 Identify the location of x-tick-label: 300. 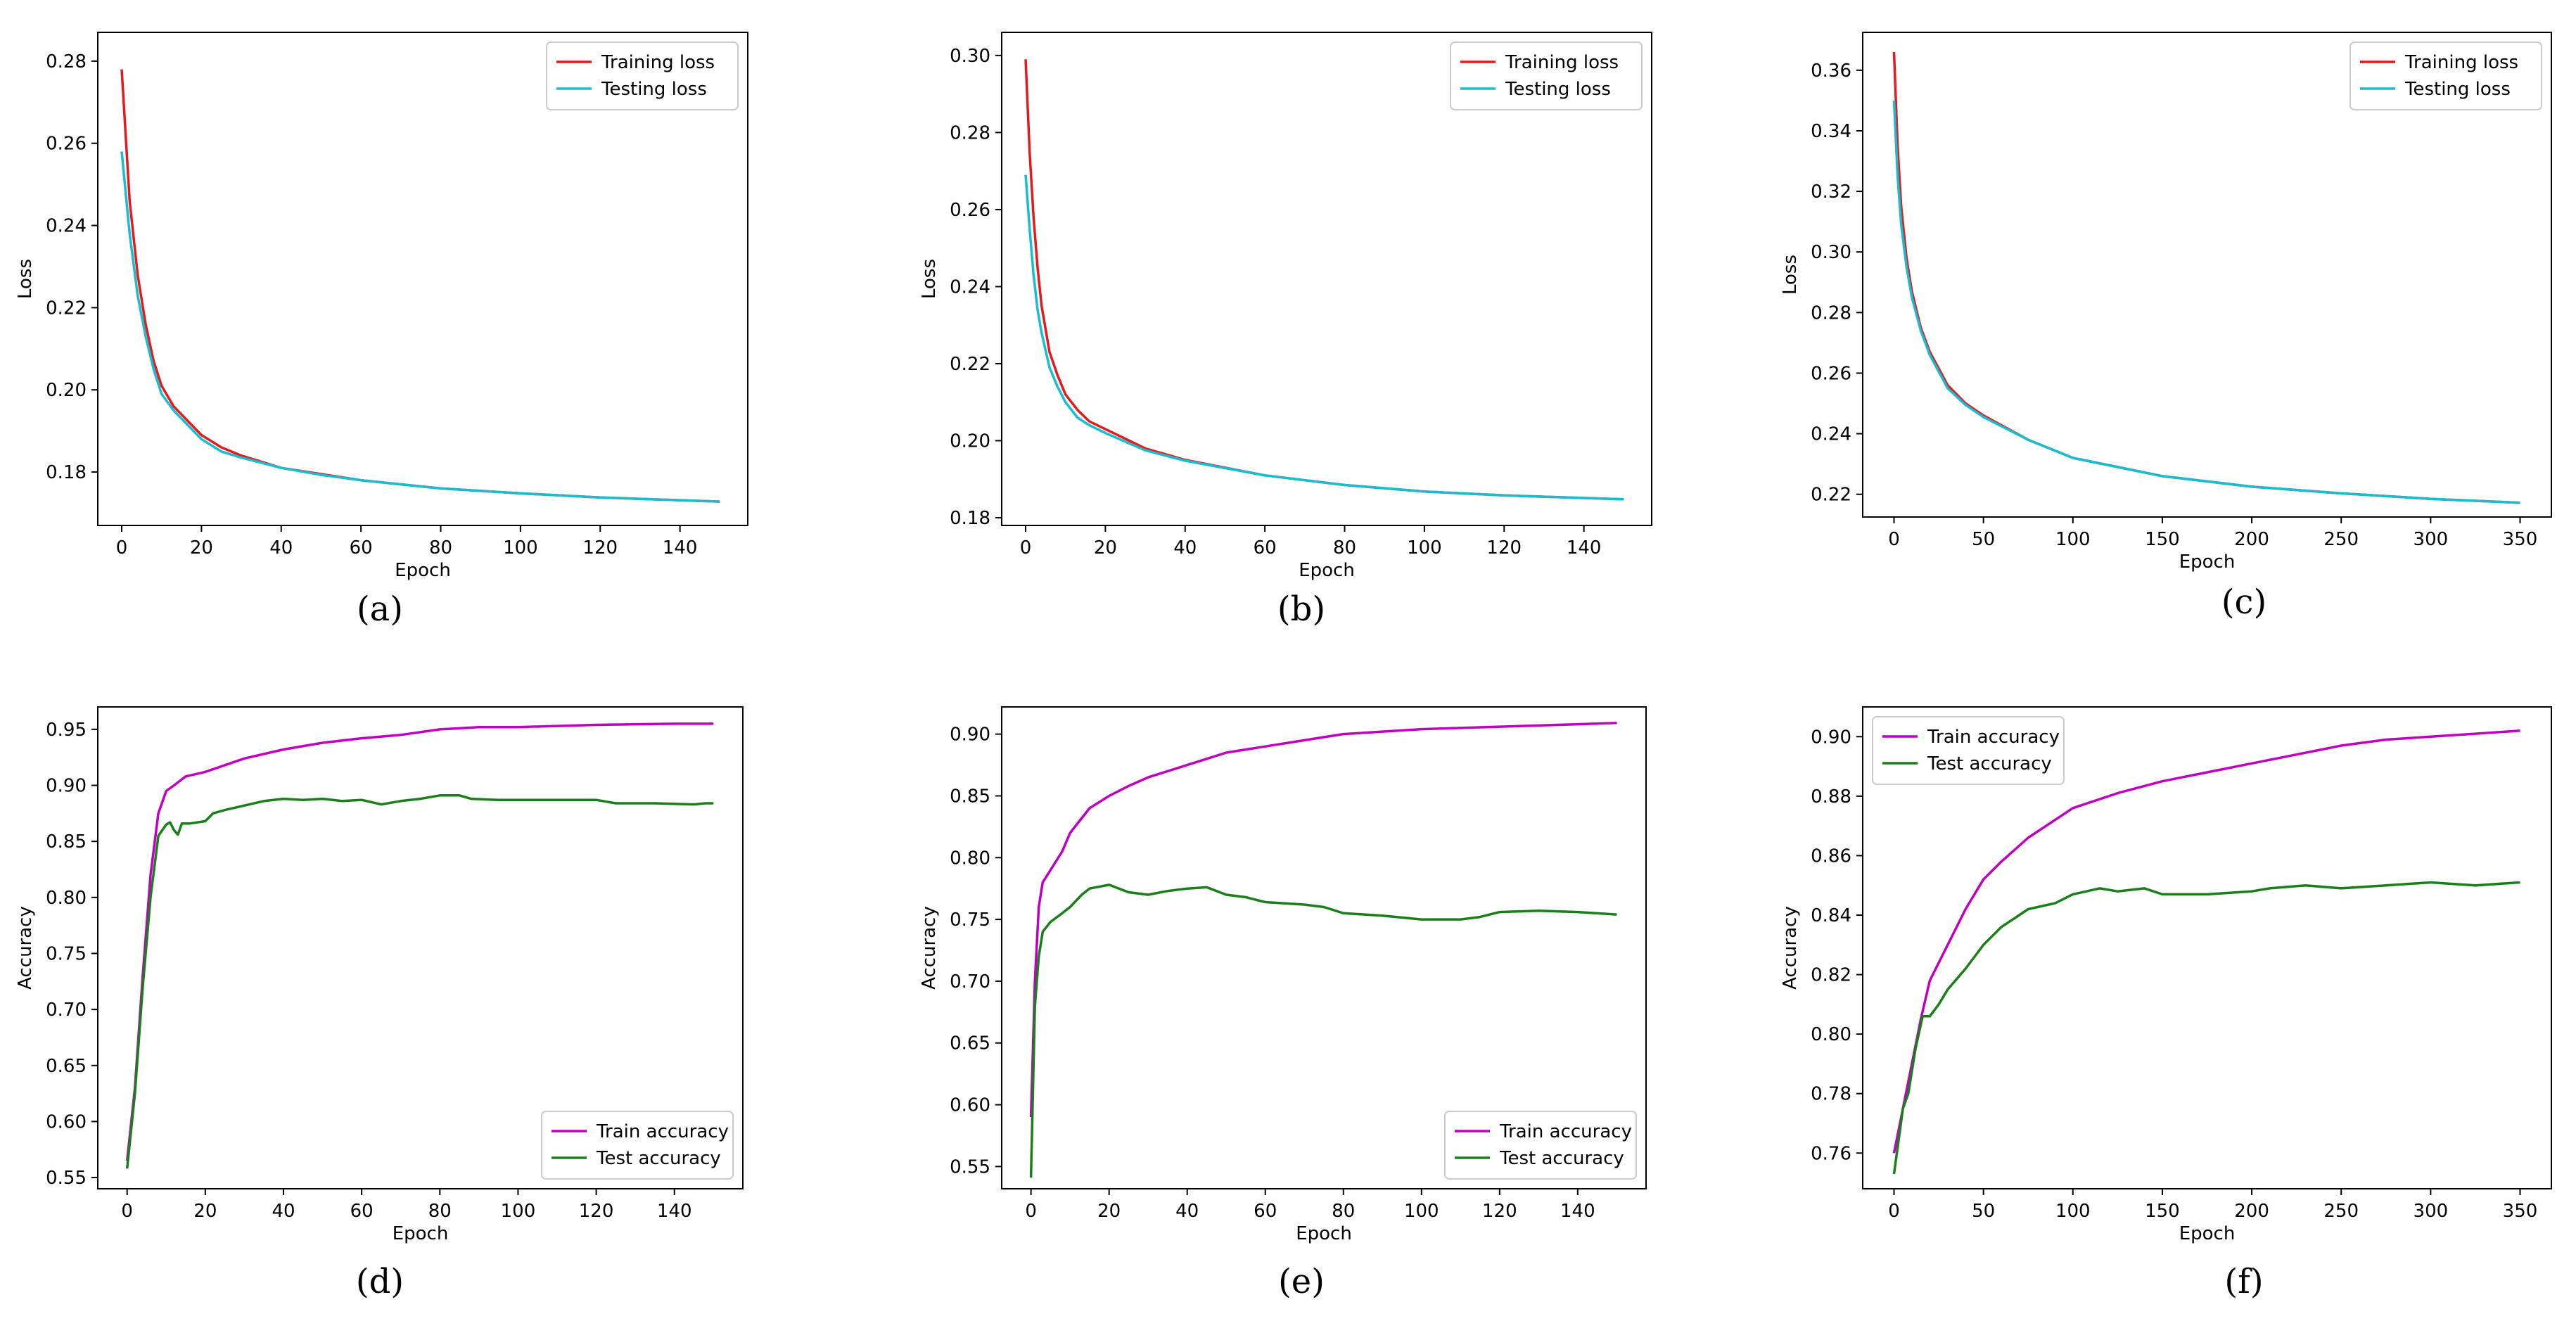
(2431, 1212).